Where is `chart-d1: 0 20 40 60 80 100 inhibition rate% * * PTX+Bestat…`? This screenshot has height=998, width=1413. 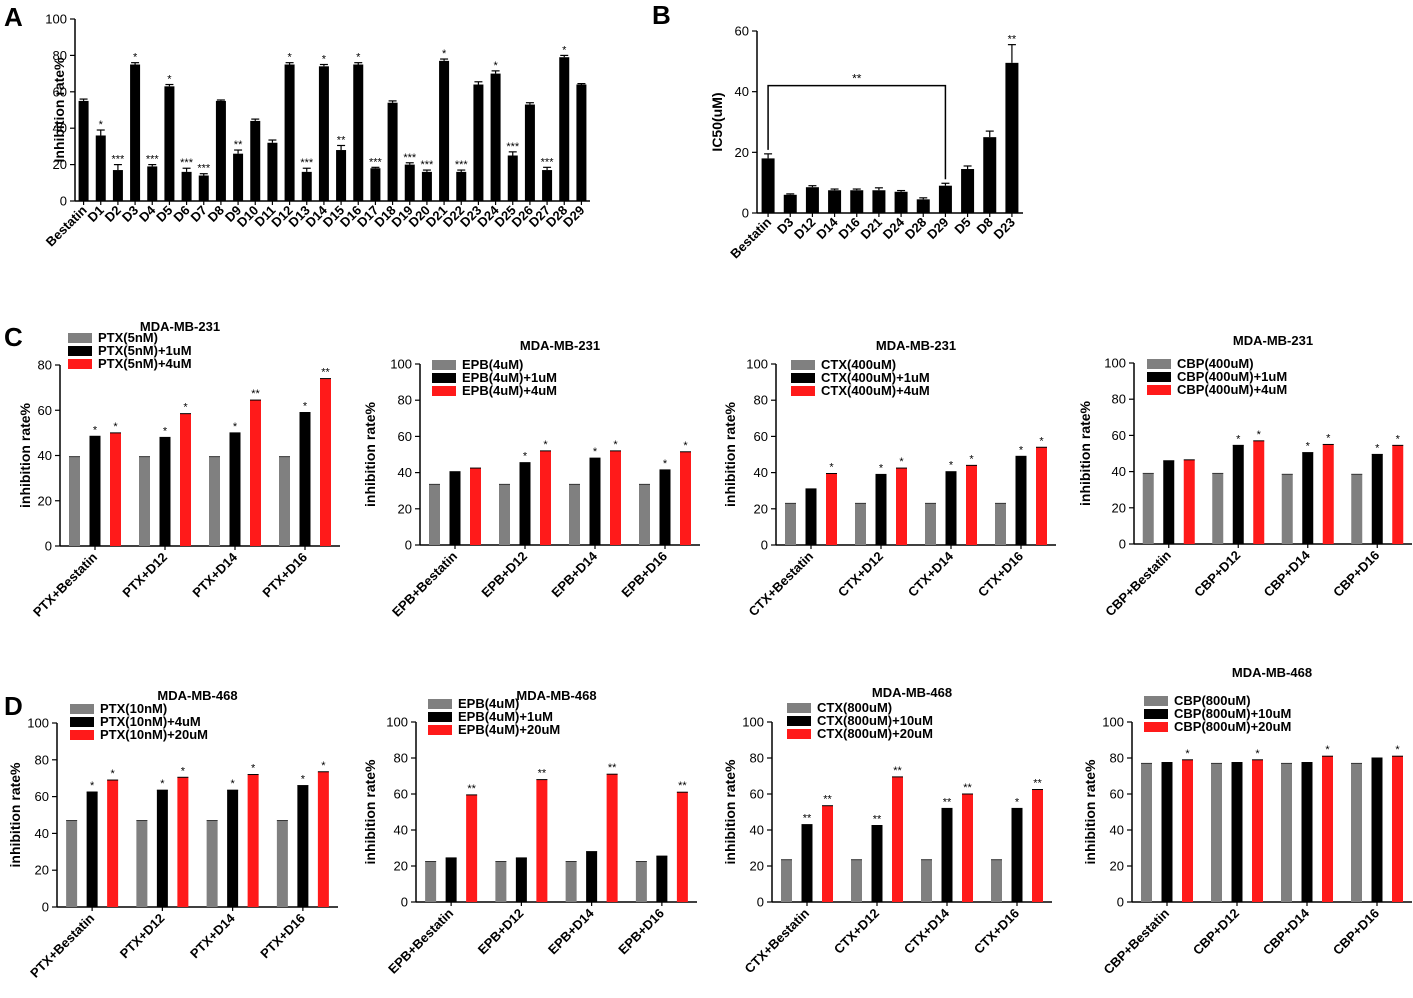 chart-d1: 0 20 40 60 80 100 inhibition rate% * * PTX+Bestat… is located at coordinates (172, 834).